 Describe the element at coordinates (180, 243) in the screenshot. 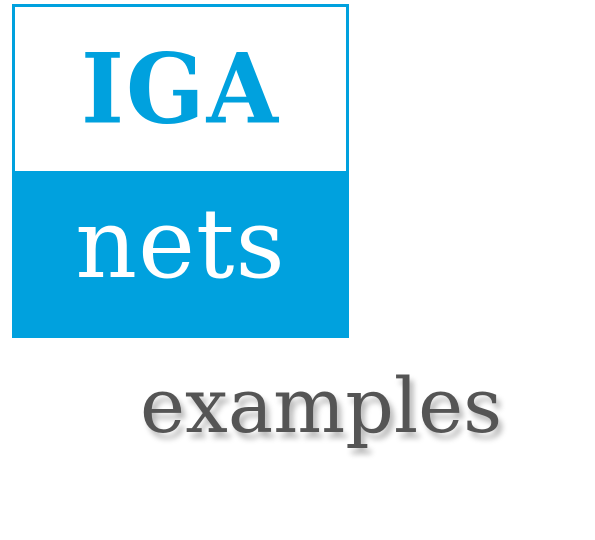

I see `logo-text-nets: nets` at that location.